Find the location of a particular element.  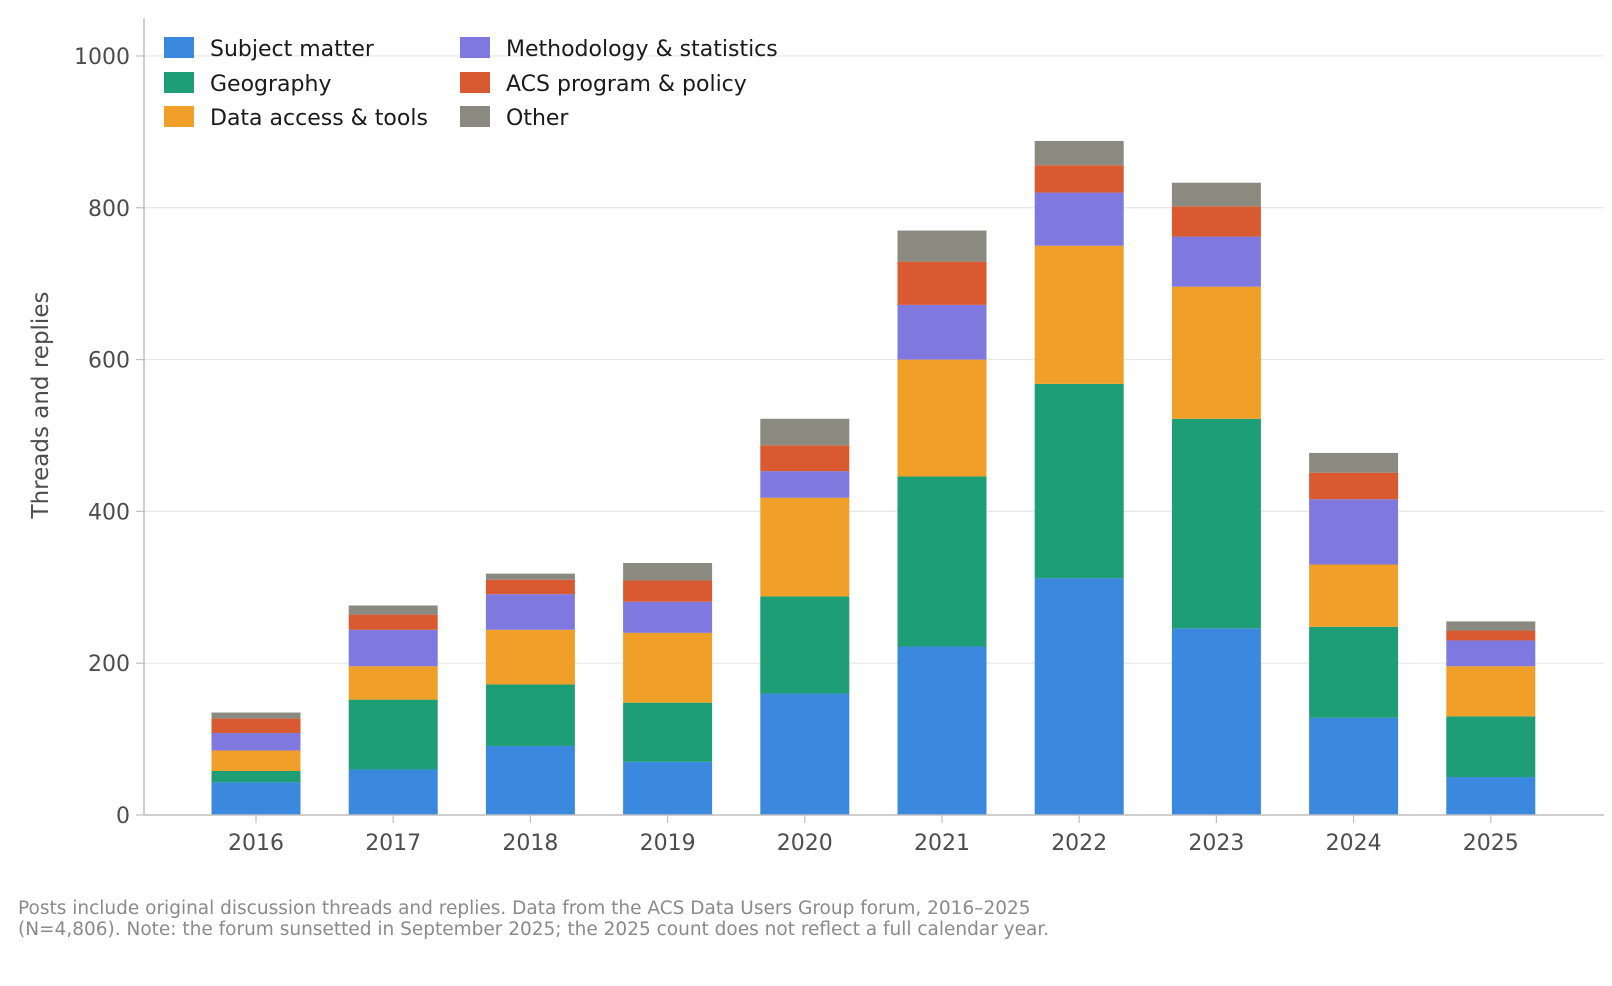

y-tick-label: 1000 is located at coordinates (102, 57).